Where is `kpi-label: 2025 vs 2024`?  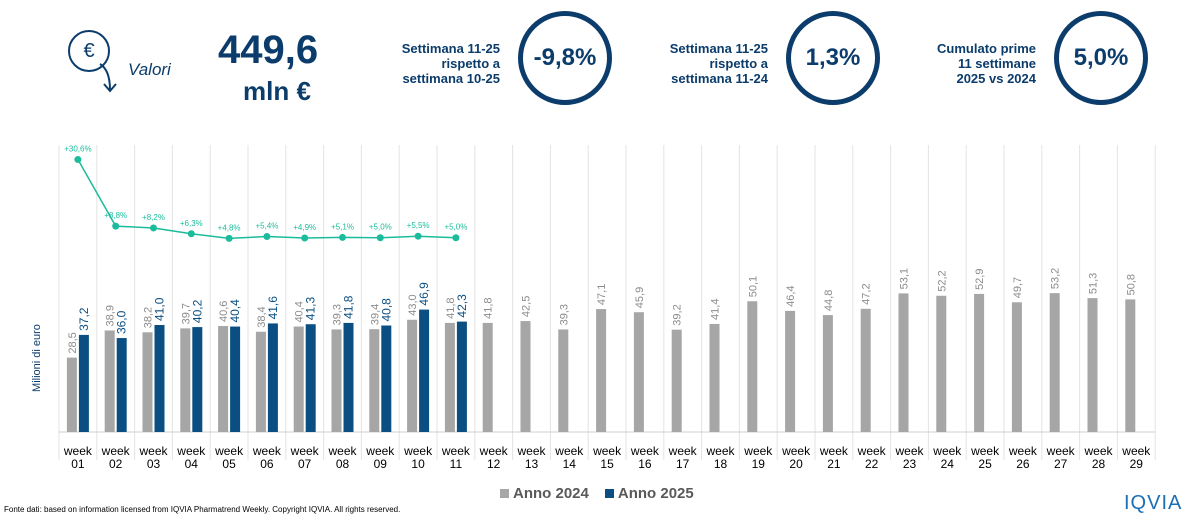
kpi-label: 2025 vs 2024 is located at coordinates (996, 78).